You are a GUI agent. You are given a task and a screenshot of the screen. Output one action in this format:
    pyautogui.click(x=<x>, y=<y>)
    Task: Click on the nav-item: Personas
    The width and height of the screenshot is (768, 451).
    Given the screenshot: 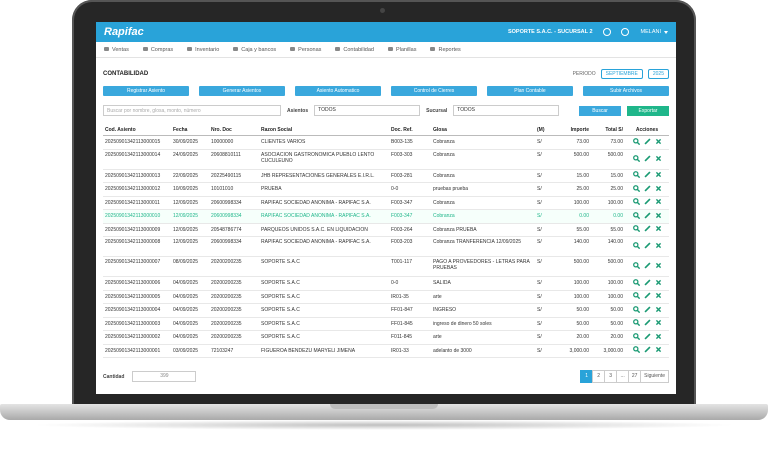 What is the action you would take?
    pyautogui.click(x=305, y=50)
    